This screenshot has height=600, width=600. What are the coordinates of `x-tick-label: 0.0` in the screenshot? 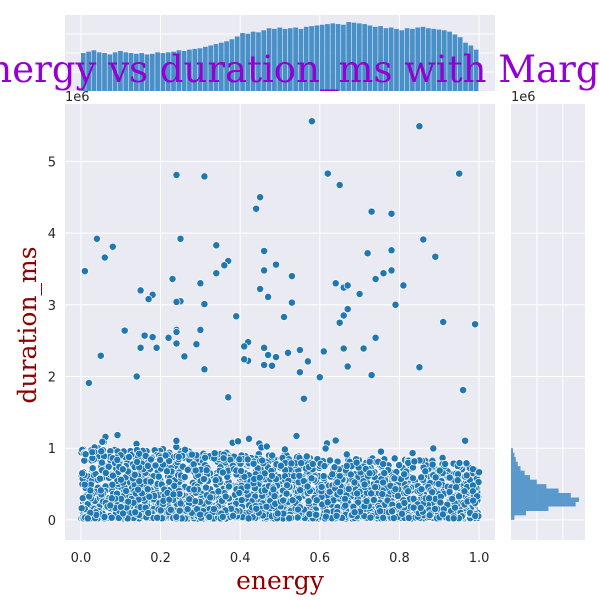 It's located at (81, 558).